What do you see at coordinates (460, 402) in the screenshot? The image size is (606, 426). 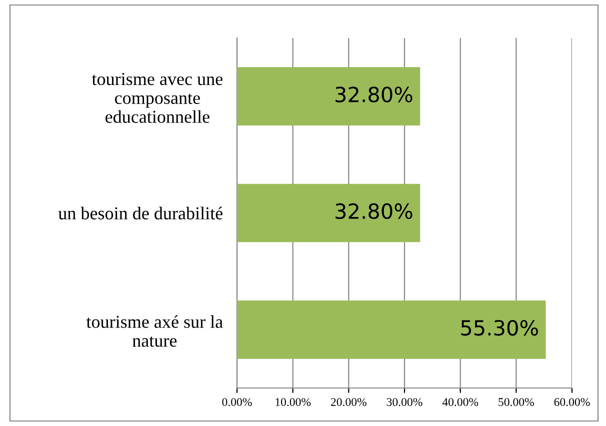 I see `x-tick-label: 40.00%` at bounding box center [460, 402].